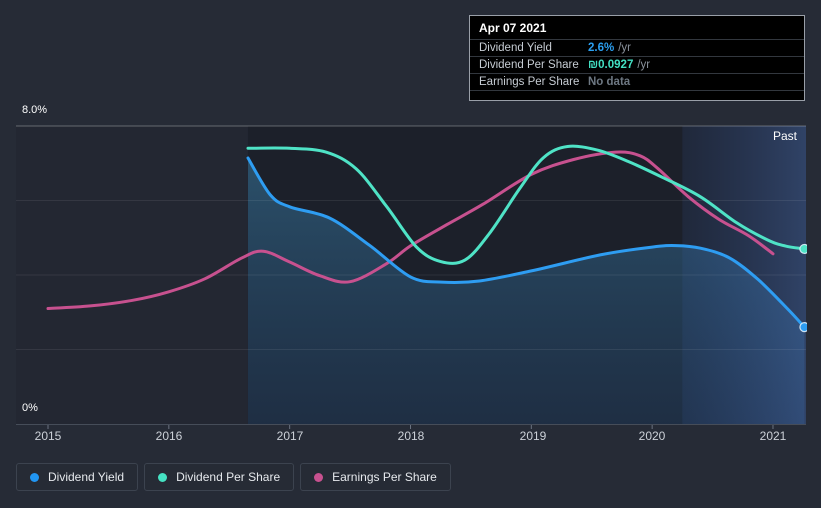 This screenshot has height=508, width=821. Describe the element at coordinates (34, 477) in the screenshot. I see `dividend-yield-dot-icon` at that location.